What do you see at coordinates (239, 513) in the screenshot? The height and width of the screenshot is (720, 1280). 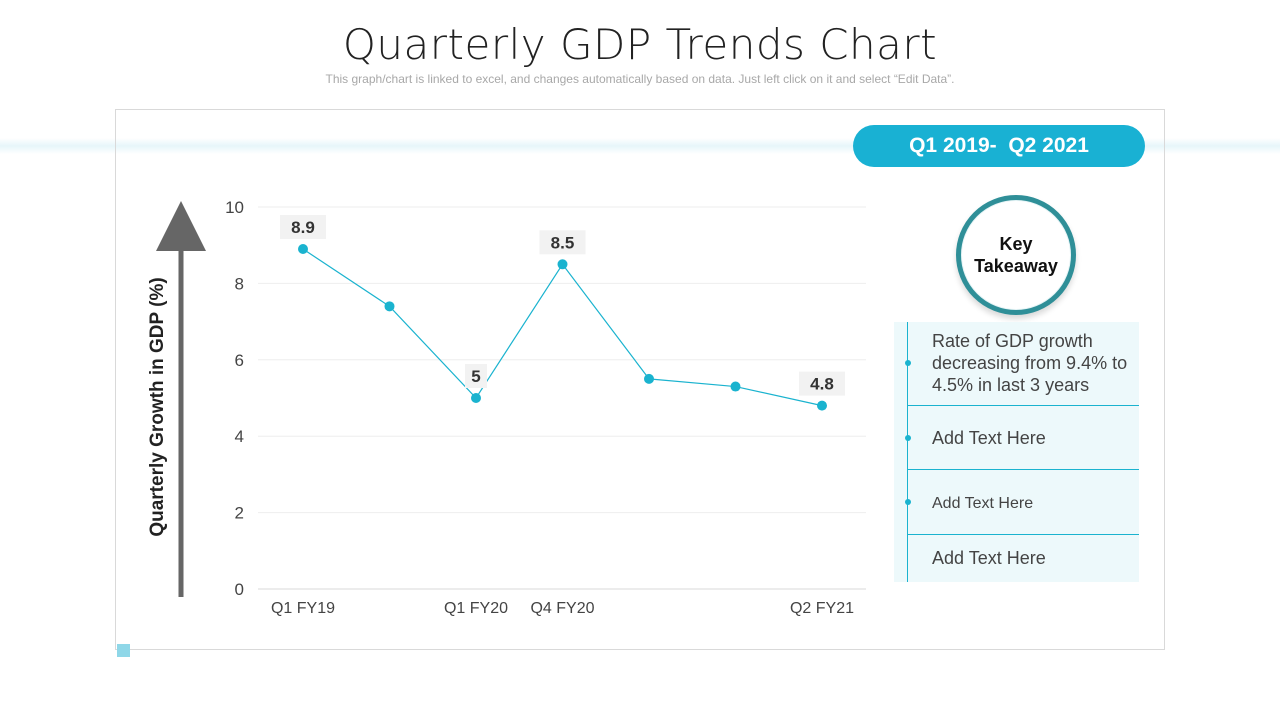 I see `y-tick-label: 2` at bounding box center [239, 513].